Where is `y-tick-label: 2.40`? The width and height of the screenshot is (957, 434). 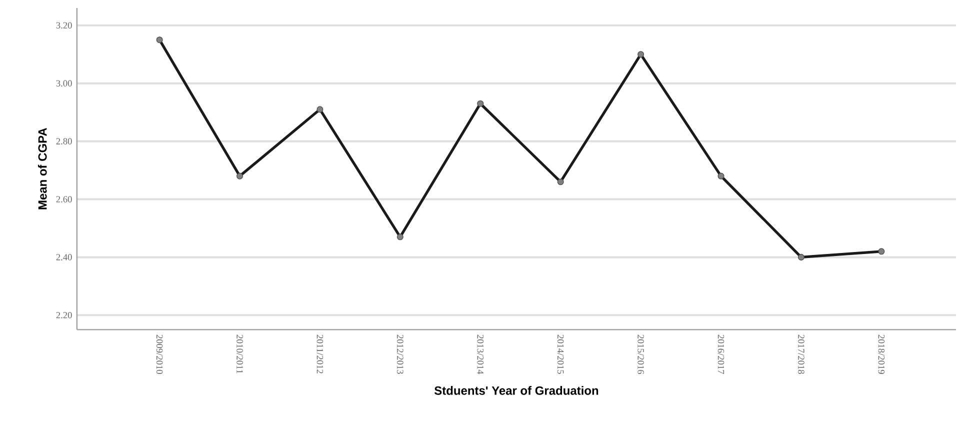
y-tick-label: 2.40 is located at coordinates (64, 257).